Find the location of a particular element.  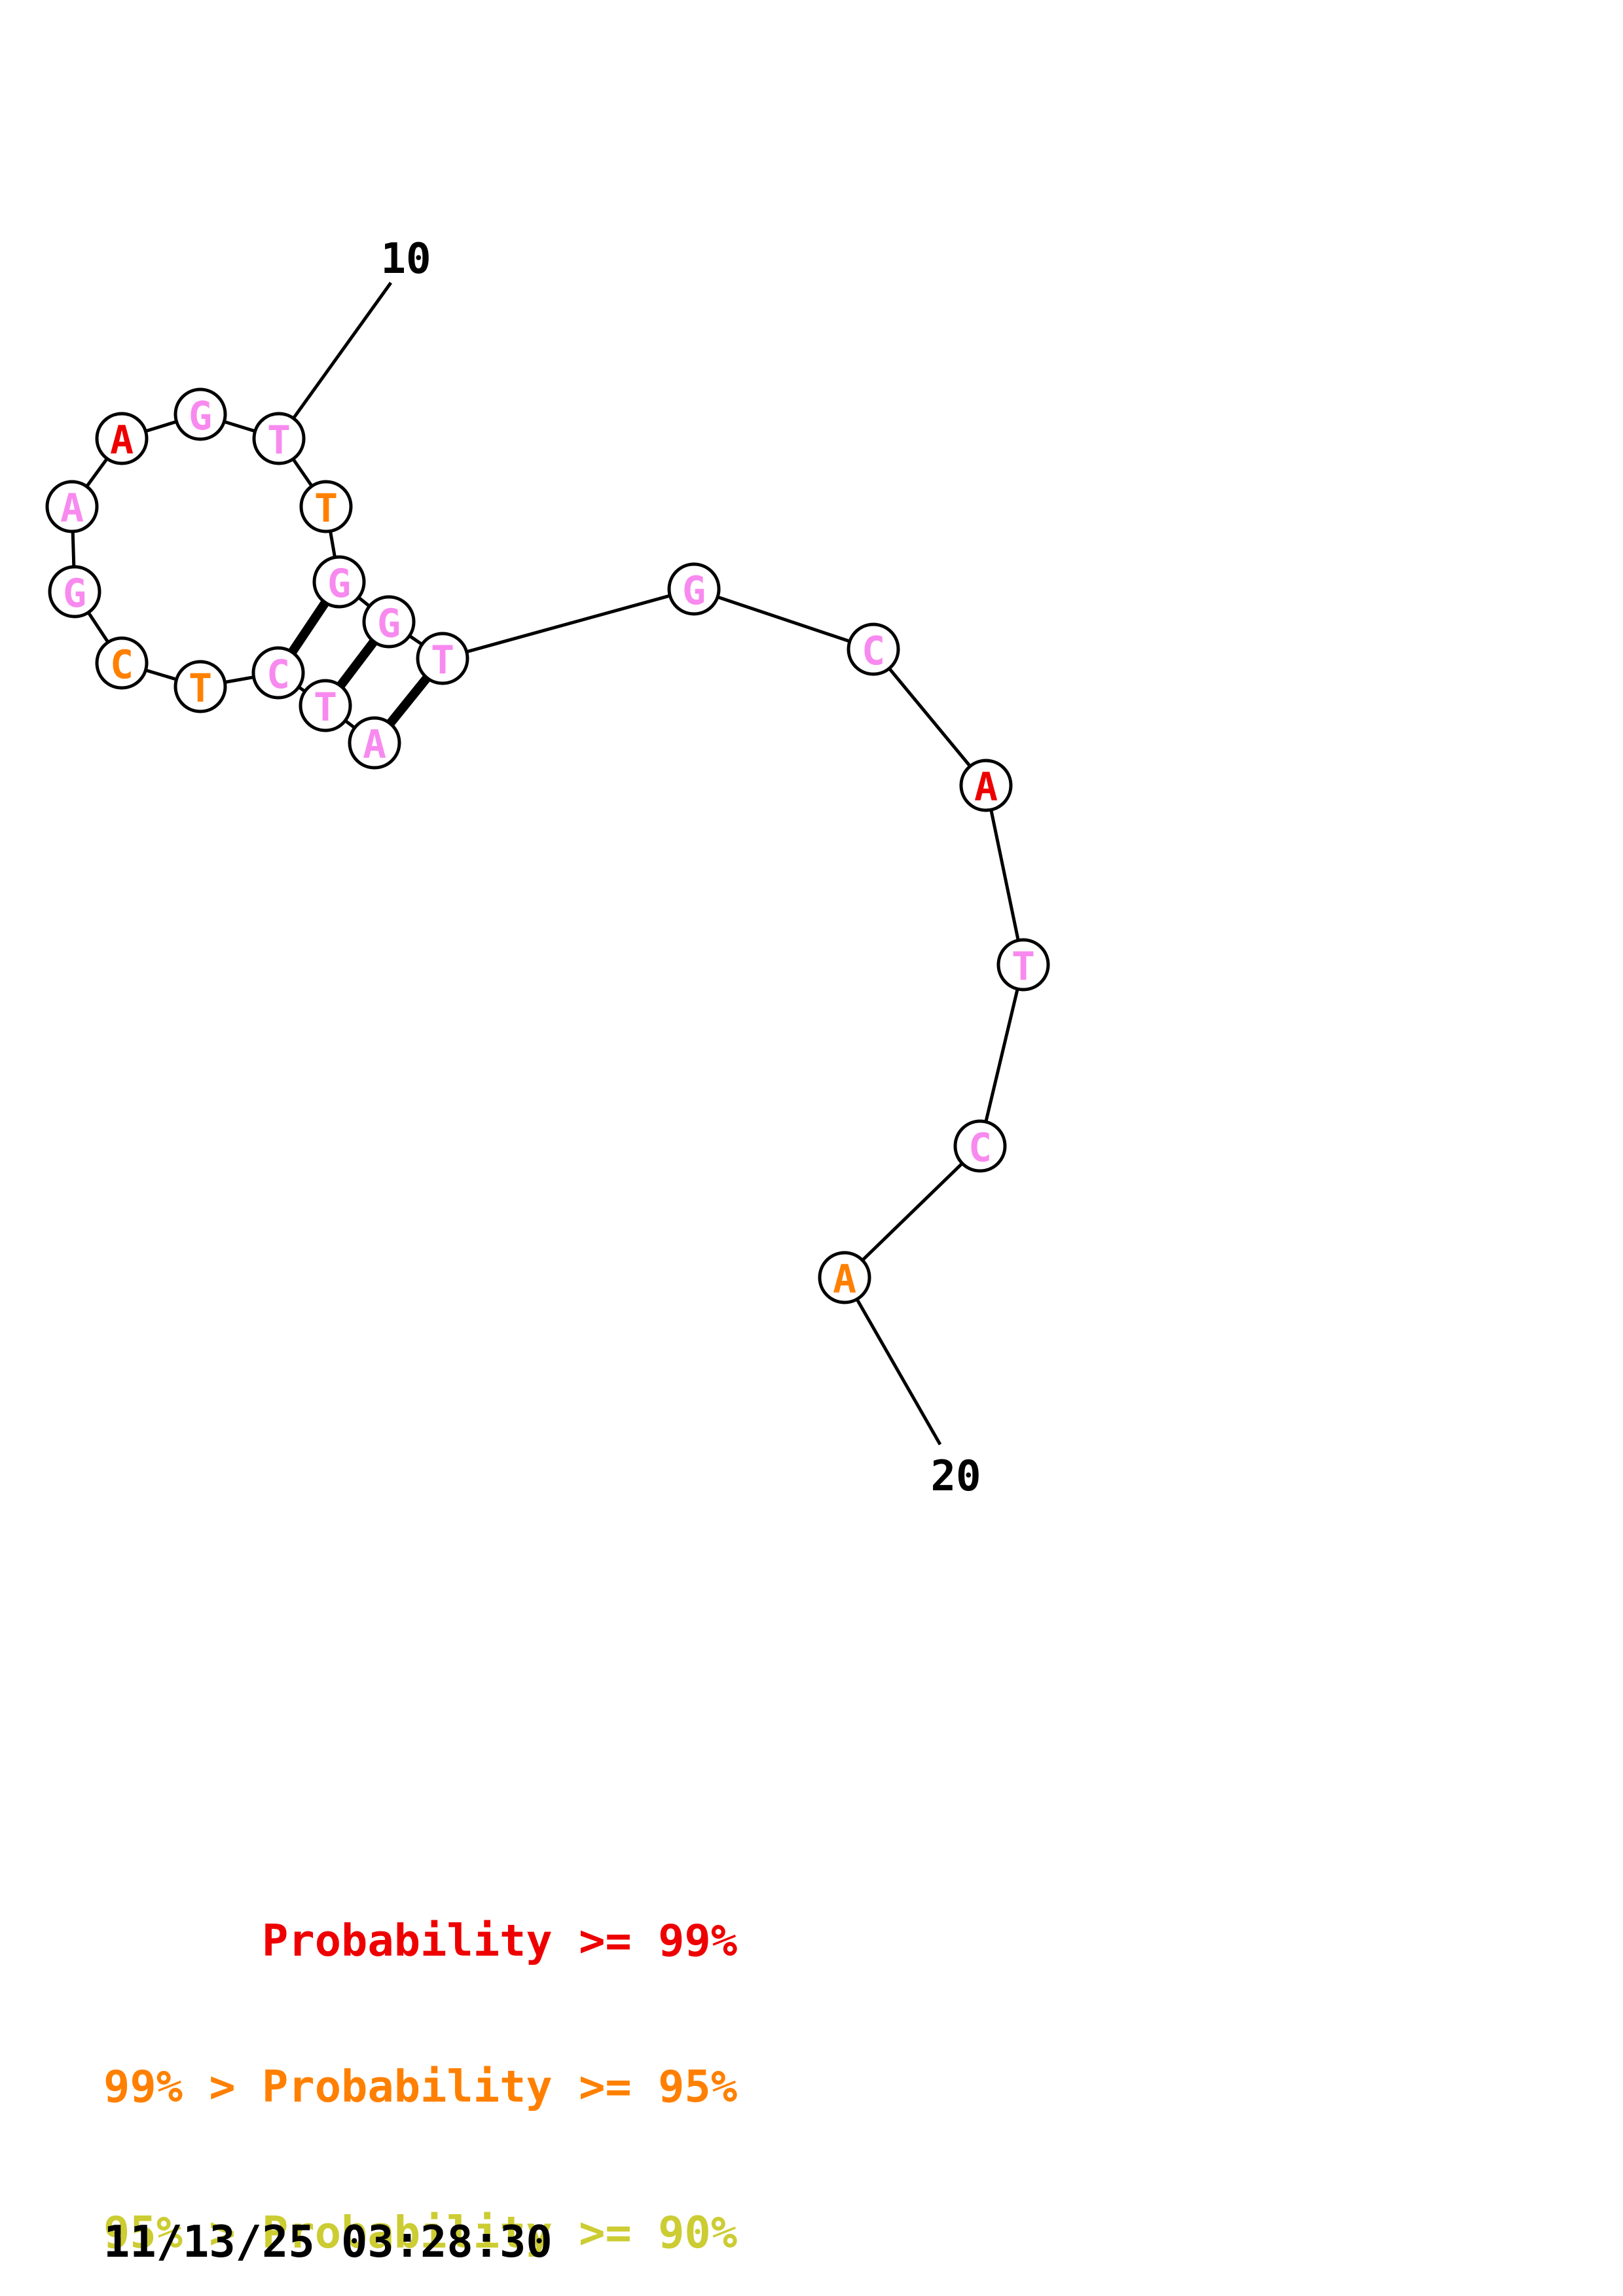

nucleotide-letter-17: A is located at coordinates (986, 787).